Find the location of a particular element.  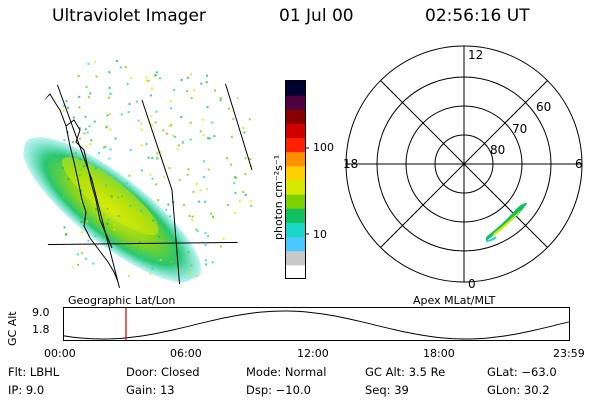

mlat-label-70: 70 is located at coordinates (519, 129).